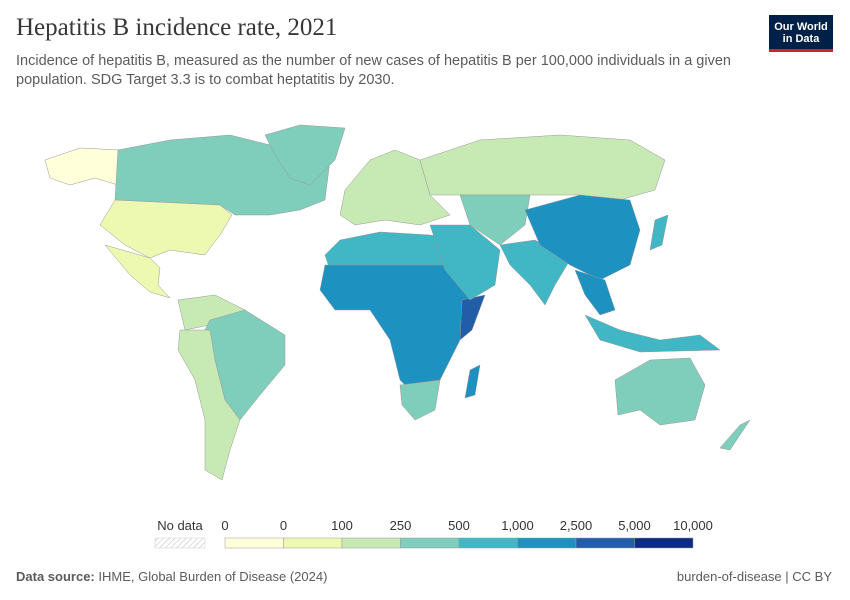 The width and height of the screenshot is (850, 600). I want to click on logo-line: Our World, so click(801, 27).